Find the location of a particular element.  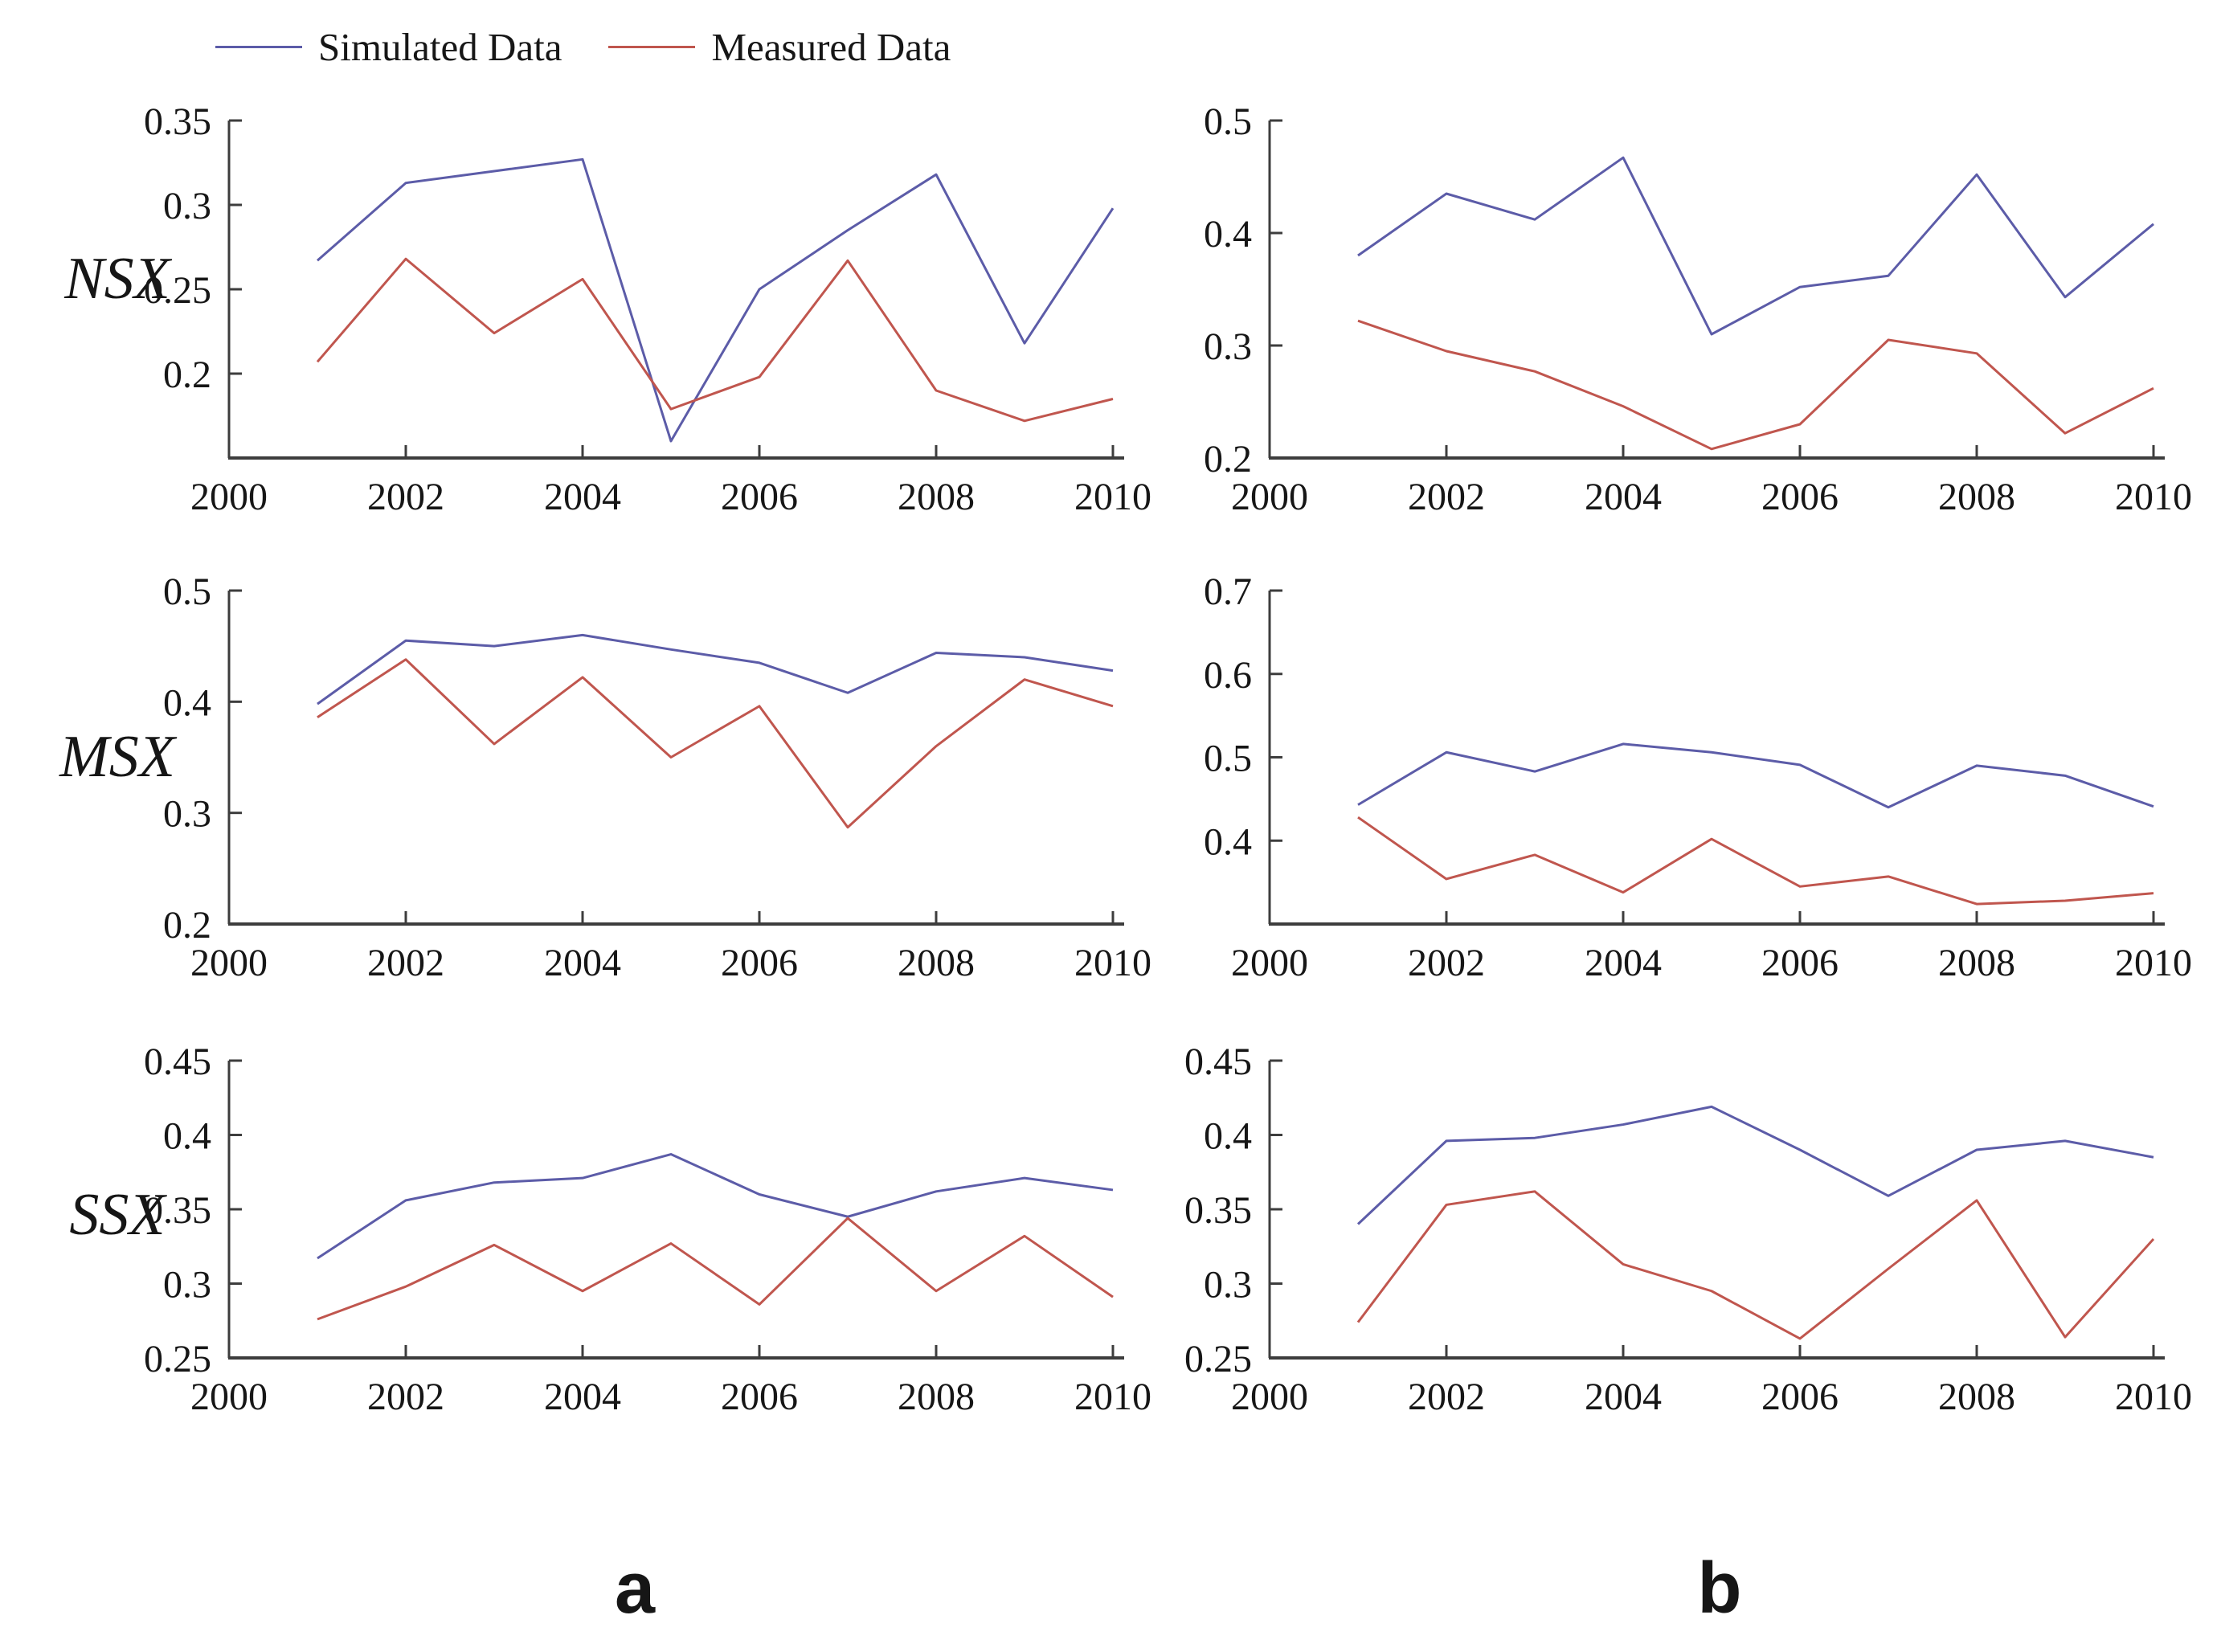

chart-nsx-b: 0.2 0.3 0.4 0.5 2000 2002 2004 2006 2008 2010 is located at coordinates (1698, 309).